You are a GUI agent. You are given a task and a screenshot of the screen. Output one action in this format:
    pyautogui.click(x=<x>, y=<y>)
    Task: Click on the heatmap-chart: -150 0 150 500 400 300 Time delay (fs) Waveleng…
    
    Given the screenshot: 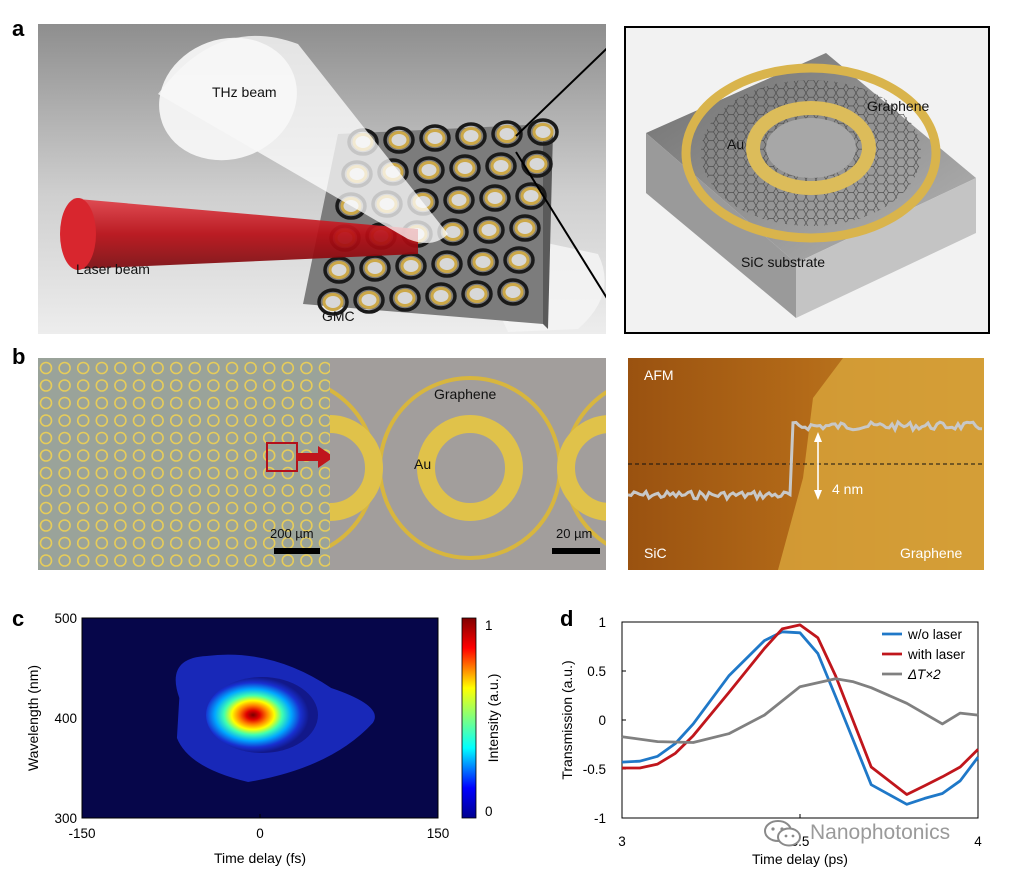 What is the action you would take?
    pyautogui.click(x=263, y=738)
    